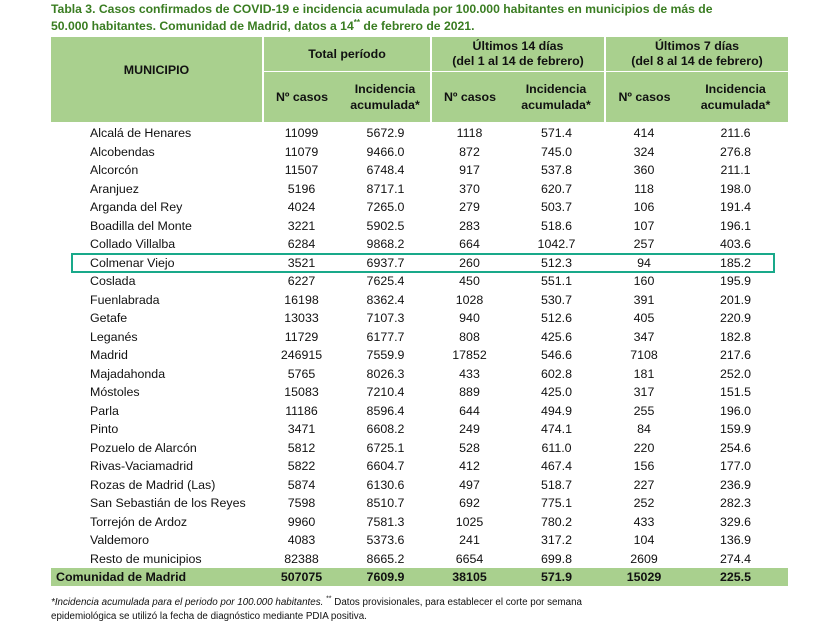 The width and height of the screenshot is (826, 623). Describe the element at coordinates (556, 151) in the screenshot. I see `incidencia-14: 745.0` at that location.